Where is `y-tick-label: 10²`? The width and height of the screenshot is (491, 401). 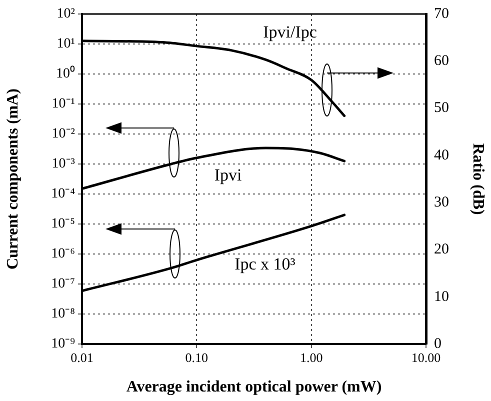 y-tick-label: 10² is located at coordinates (65, 14).